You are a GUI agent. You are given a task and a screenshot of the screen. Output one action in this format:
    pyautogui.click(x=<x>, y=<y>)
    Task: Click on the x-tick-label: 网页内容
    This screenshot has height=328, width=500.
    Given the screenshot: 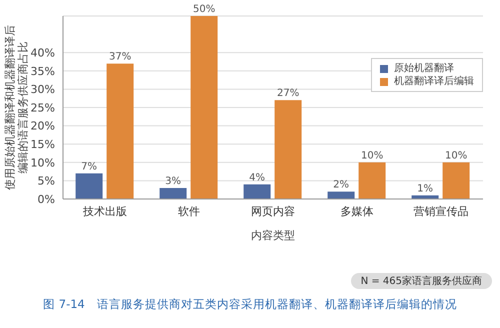 What is the action you would take?
    pyautogui.click(x=273, y=211)
    